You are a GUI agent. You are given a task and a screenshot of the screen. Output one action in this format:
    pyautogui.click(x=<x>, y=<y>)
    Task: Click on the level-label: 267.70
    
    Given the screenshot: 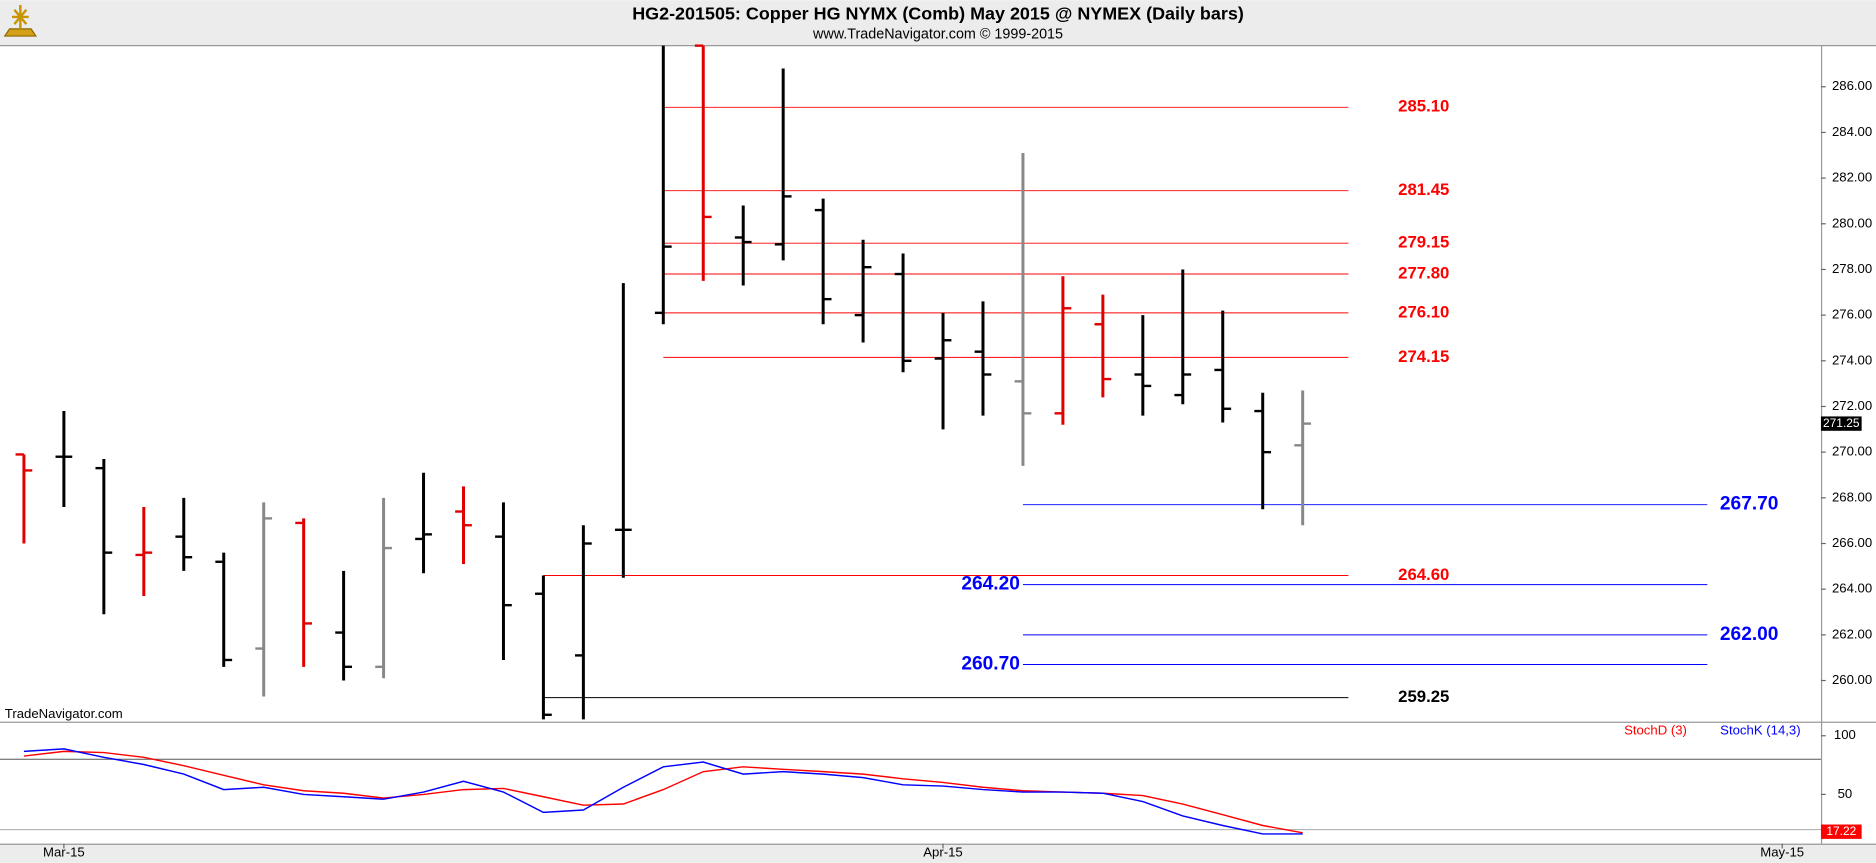 What is the action you would take?
    pyautogui.click(x=1749, y=504)
    